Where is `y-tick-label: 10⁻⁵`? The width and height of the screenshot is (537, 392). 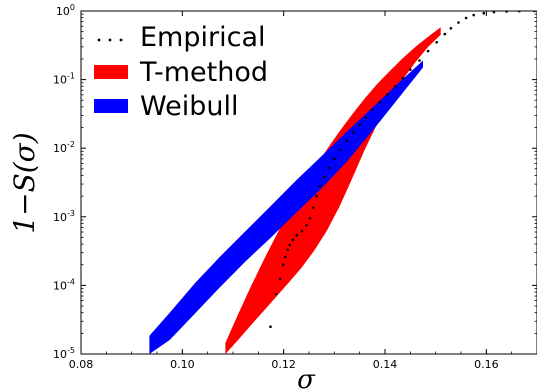 y-tick-label: 10⁻⁵ is located at coordinates (64, 353).